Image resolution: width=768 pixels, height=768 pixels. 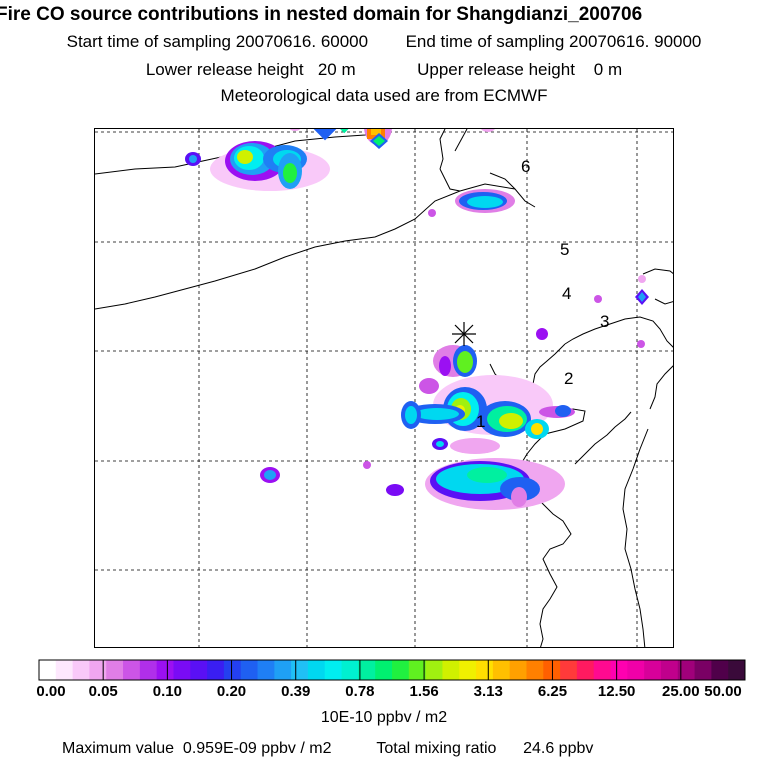 I want to click on city-labels: 1 2 3 4 5 6, so click(x=542, y=294).